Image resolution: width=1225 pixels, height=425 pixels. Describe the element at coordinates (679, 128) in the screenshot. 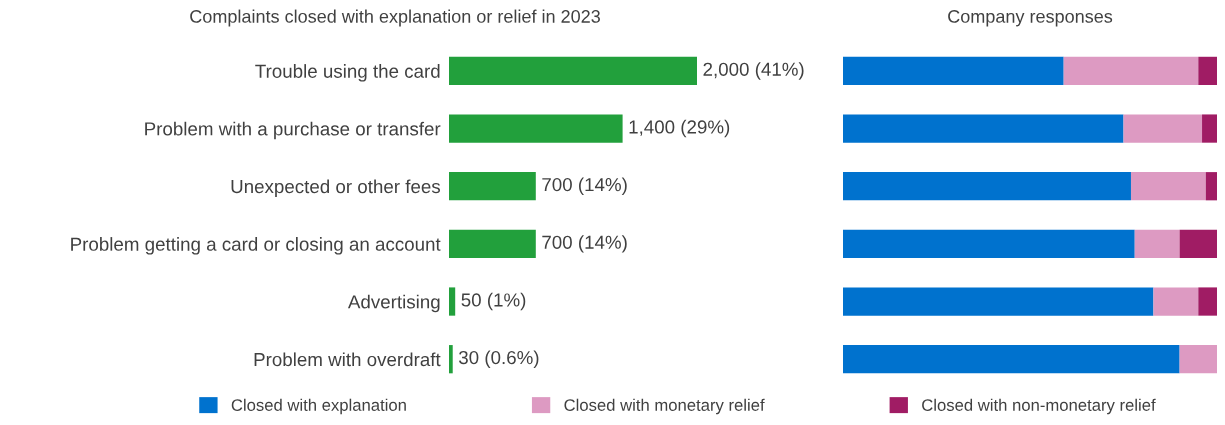

I see `data-label: 1,400 (29%)` at that location.